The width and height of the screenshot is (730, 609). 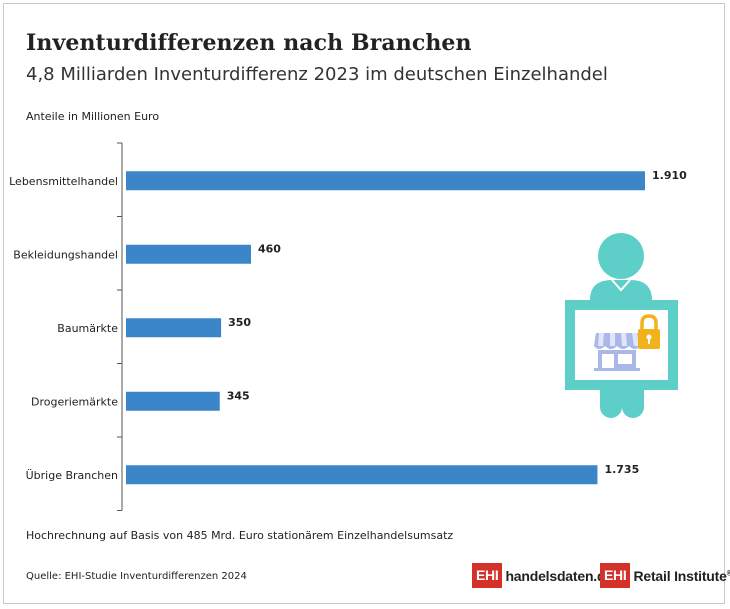 What do you see at coordinates (74, 401) in the screenshot?
I see `category-label: Drogeriemärkte` at bounding box center [74, 401].